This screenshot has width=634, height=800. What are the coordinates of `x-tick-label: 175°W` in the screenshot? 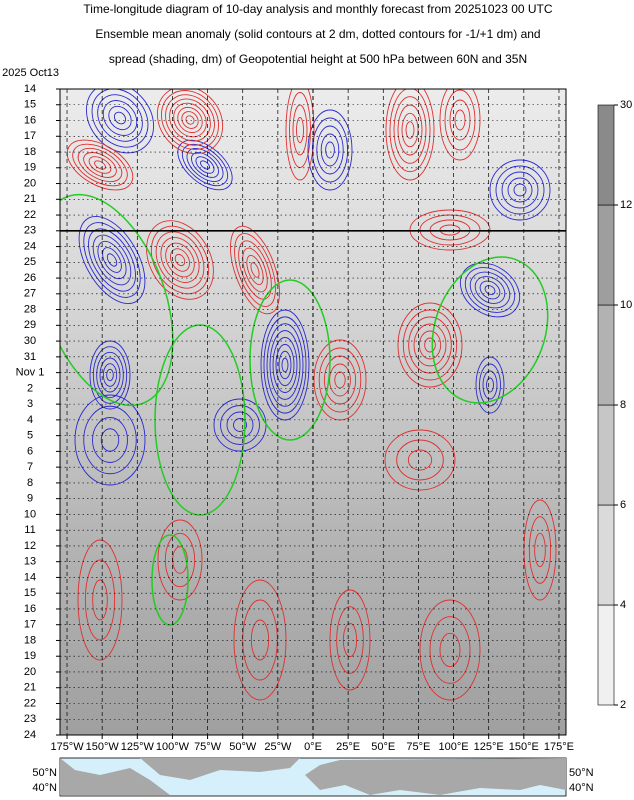 It's located at (67, 747).